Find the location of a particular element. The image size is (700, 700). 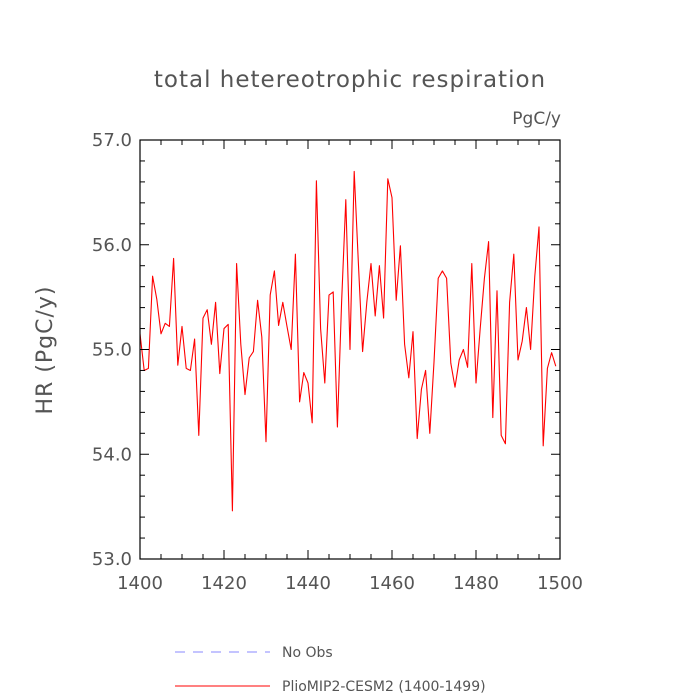

y-tick-label-1: 54.0 is located at coordinates (112, 454).